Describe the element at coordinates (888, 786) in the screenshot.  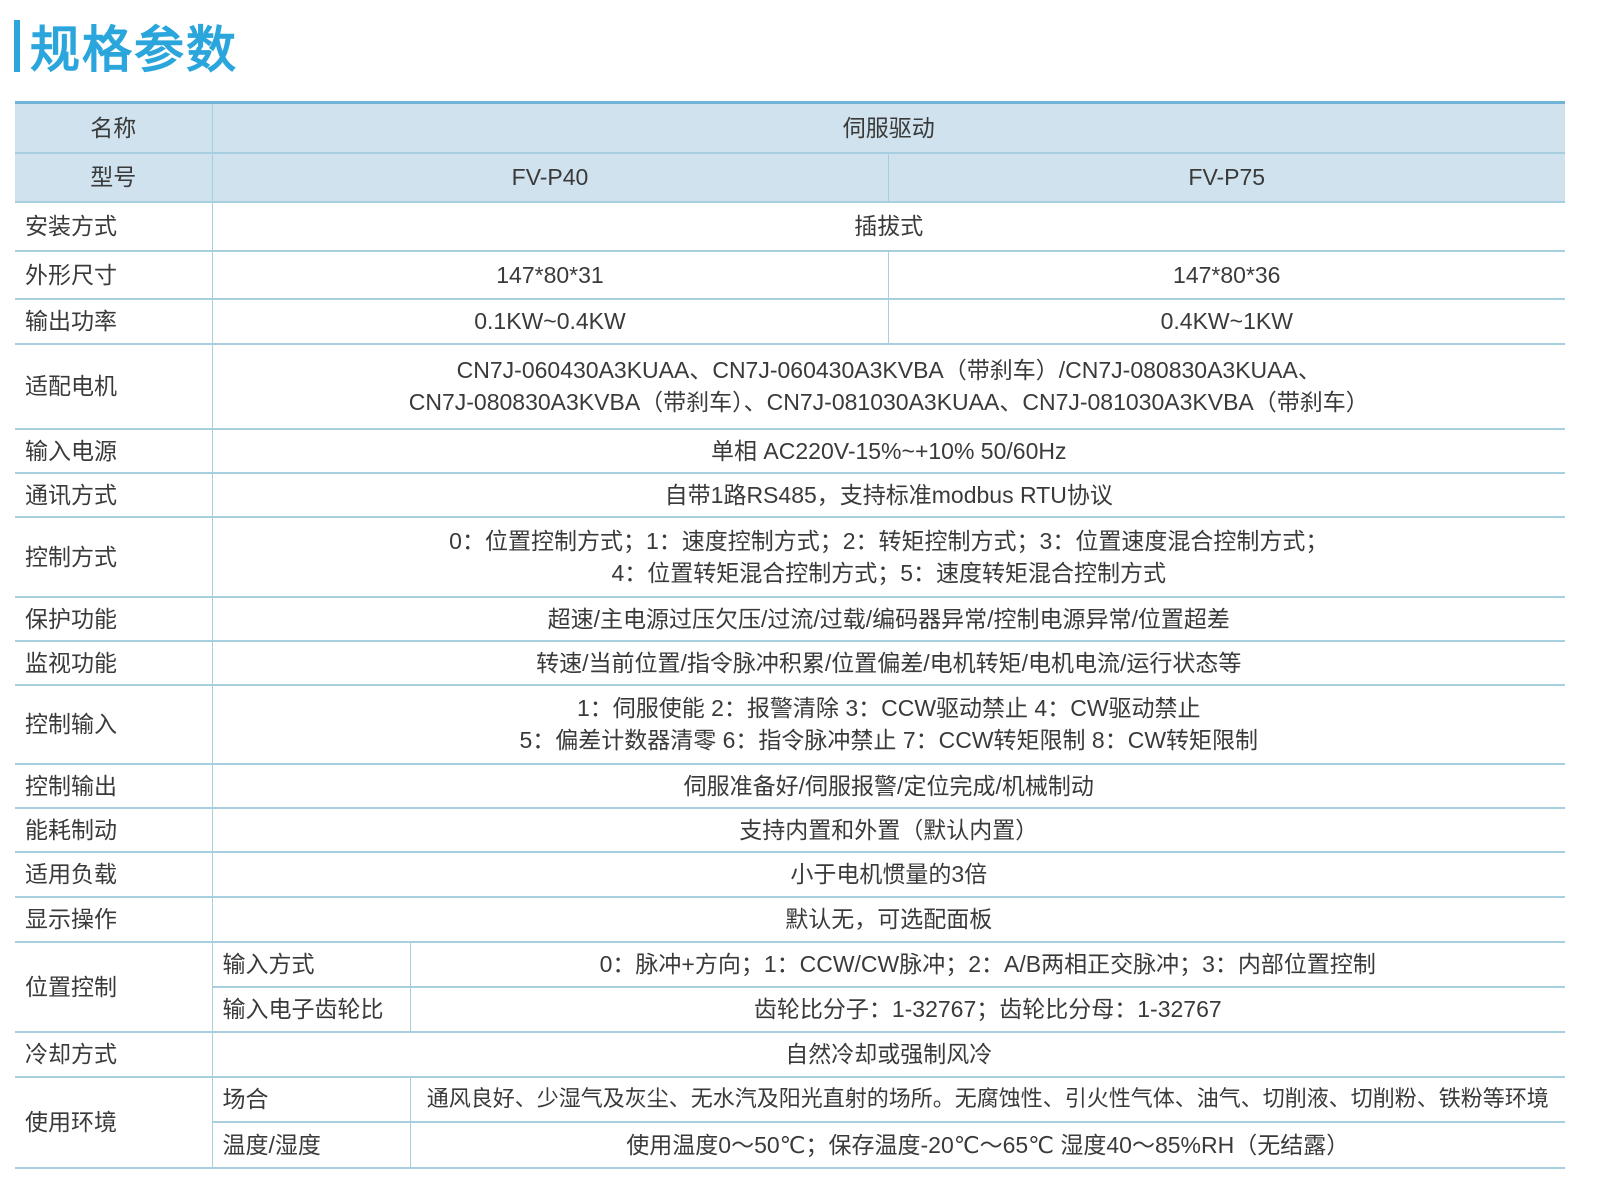
I see `row-value: 伺服准备好/伺服报警/定位完成/机械制动` at that location.